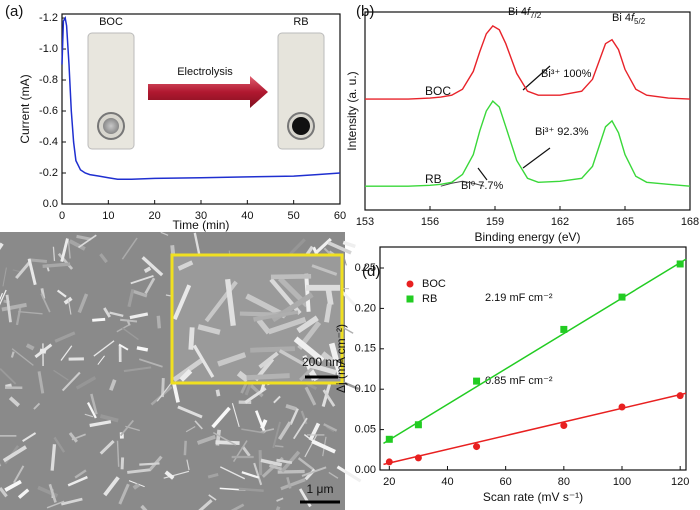 The image size is (700, 510). Describe the element at coordinates (48, 111) in the screenshot. I see `y-tick-label: -0.6` at that location.